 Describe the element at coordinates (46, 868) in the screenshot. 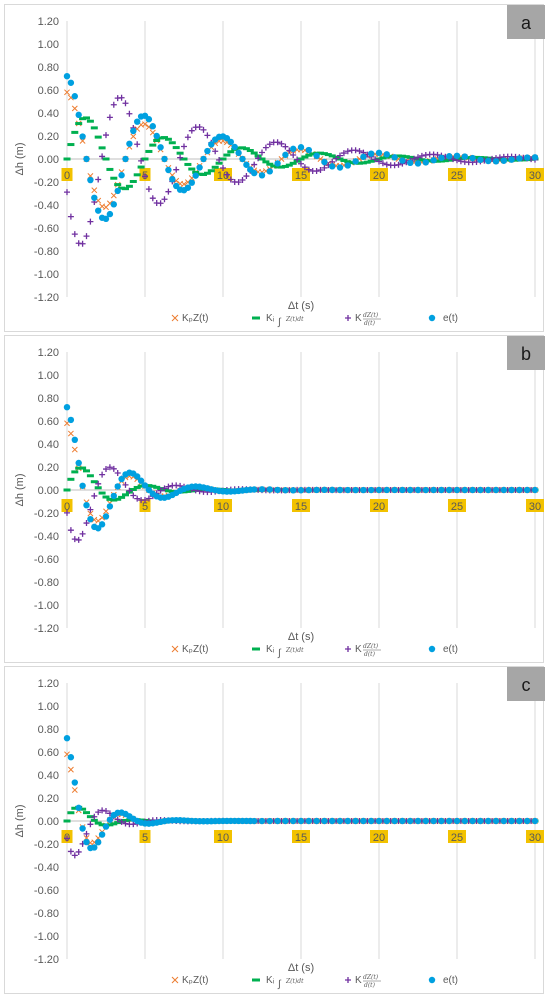

I see `y-tick-label: -0.40` at that location.